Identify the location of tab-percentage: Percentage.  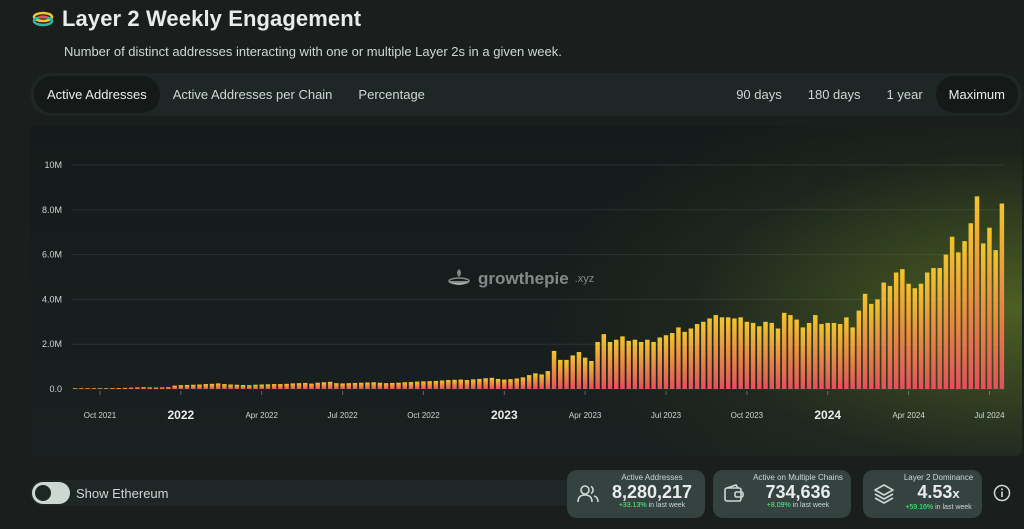
(391, 94).